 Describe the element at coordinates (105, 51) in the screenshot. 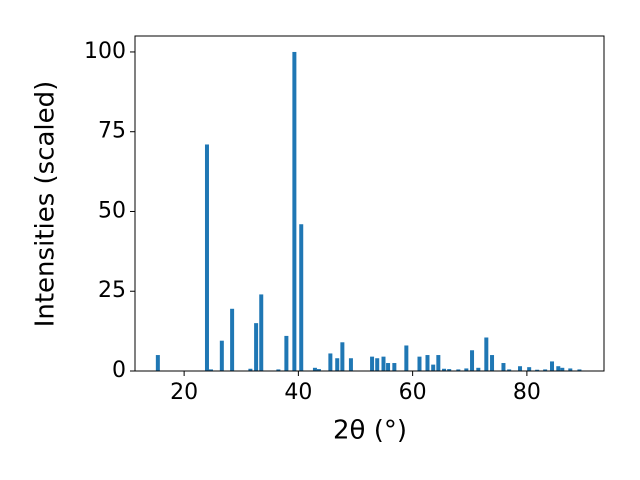

I see `y-tick-label: 100` at that location.